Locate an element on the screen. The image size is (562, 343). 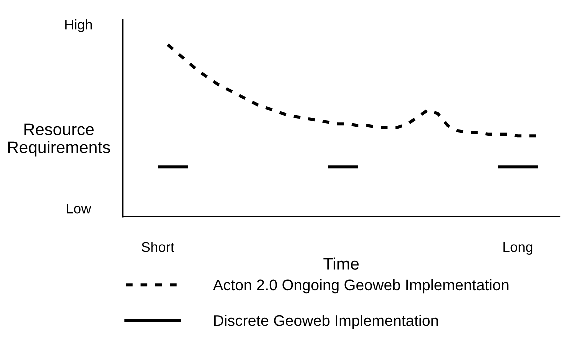
text: High is located at coordinates (79, 26).